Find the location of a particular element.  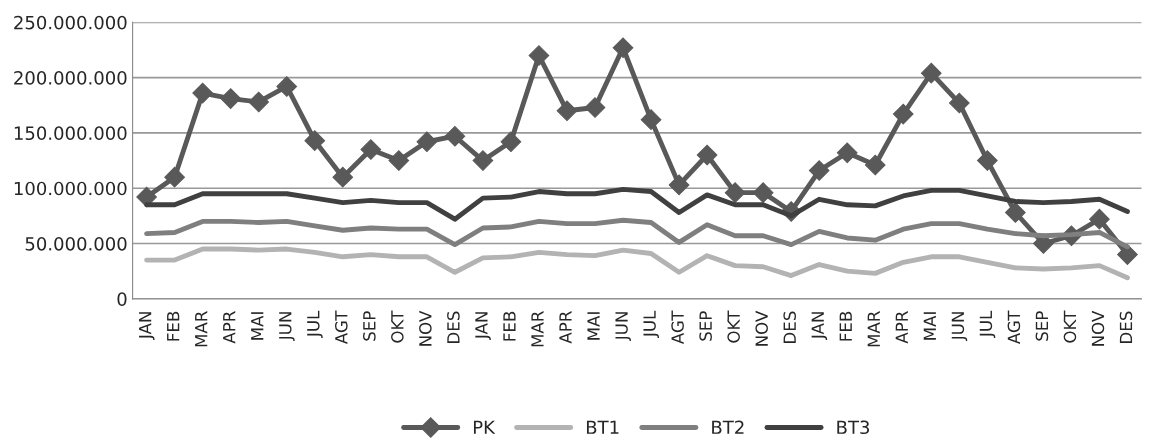

legend-label: PK is located at coordinates (484, 427).